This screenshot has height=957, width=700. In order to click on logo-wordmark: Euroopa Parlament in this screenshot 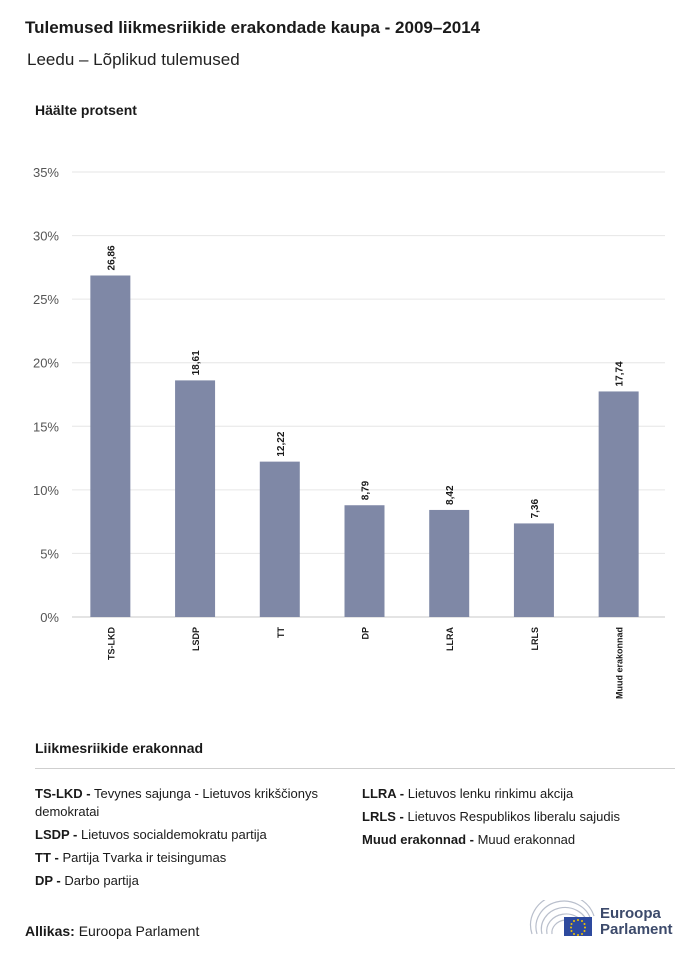, I will do `click(636, 922)`.